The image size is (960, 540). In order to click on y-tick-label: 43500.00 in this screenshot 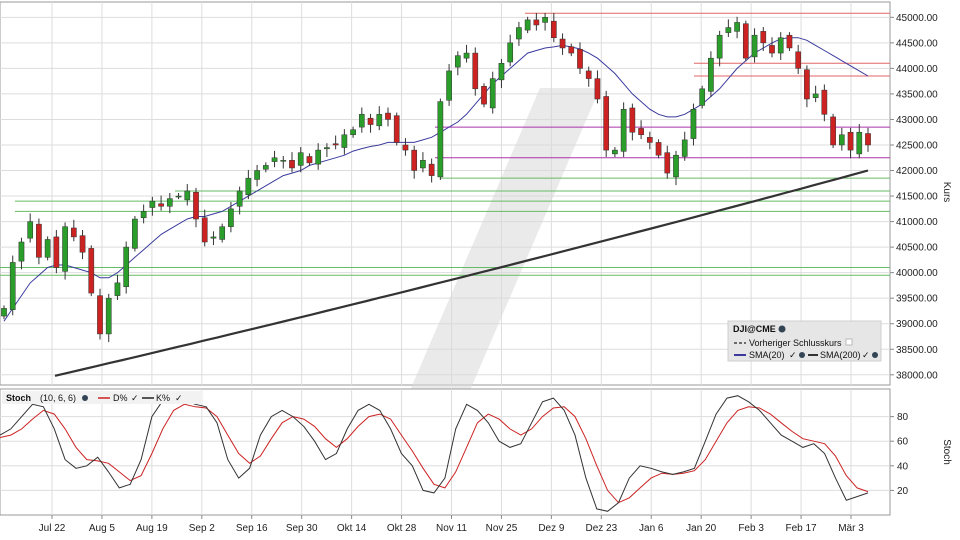, I will do `click(917, 94)`.